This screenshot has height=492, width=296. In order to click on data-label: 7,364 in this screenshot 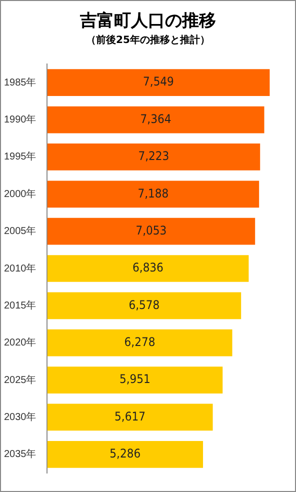, I will do `click(156, 119)`.